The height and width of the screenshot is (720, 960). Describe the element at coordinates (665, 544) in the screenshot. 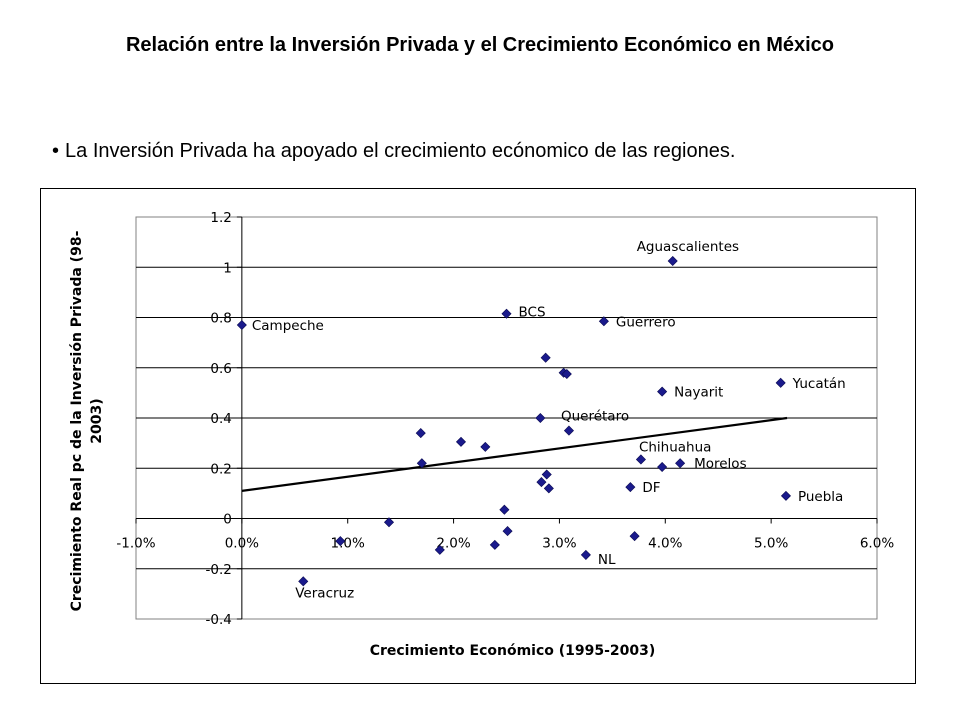

I see `x-tick-label: 4.0%` at that location.